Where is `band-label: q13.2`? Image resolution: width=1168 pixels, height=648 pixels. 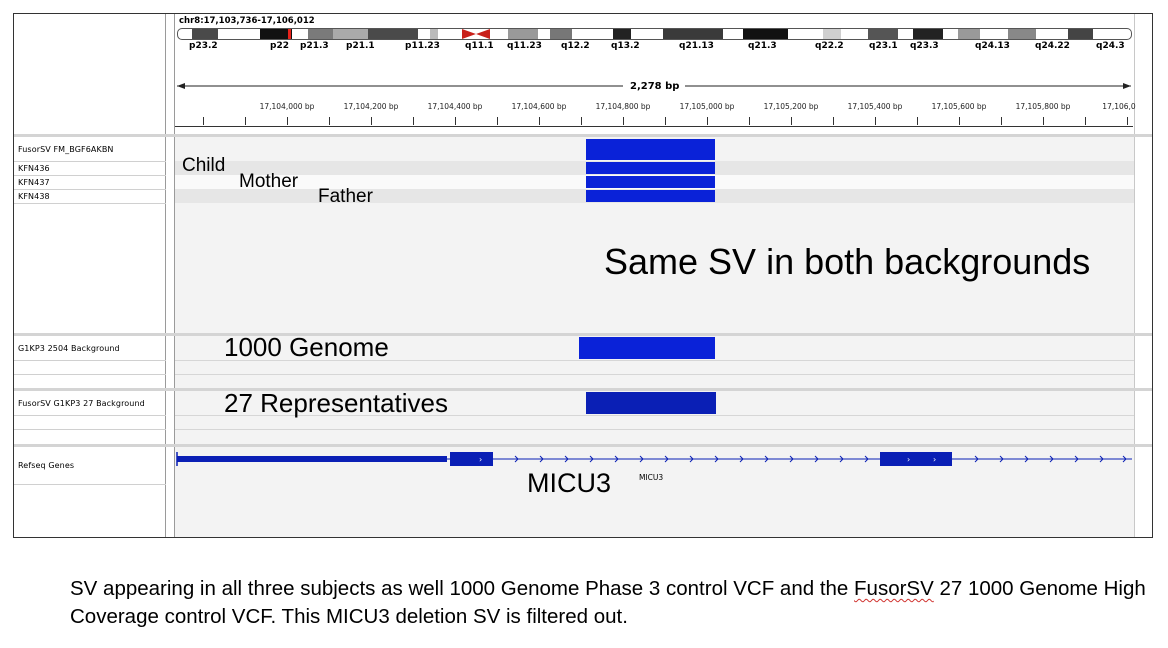
band-label: q13.2 is located at coordinates (625, 46).